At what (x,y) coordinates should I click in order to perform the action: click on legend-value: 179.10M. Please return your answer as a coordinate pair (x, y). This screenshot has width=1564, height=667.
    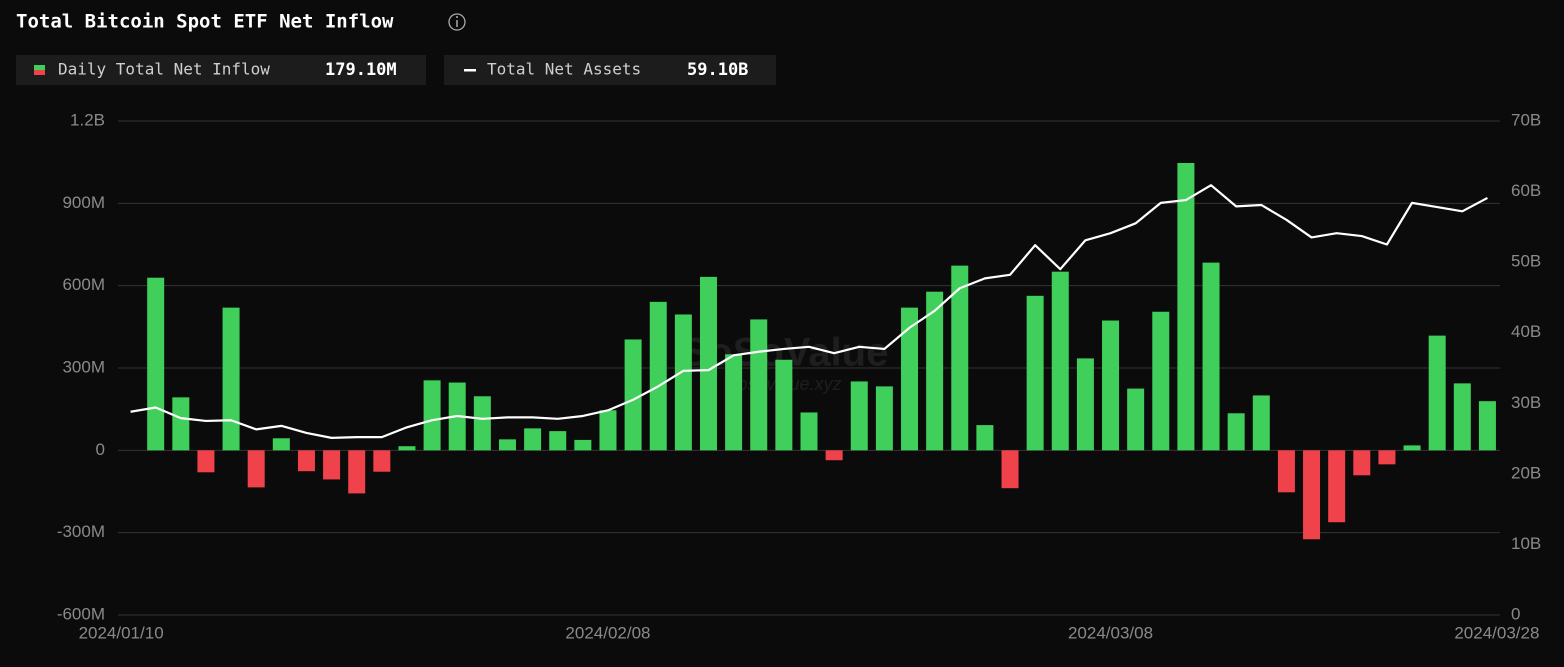
    Looking at the image, I should click on (361, 70).